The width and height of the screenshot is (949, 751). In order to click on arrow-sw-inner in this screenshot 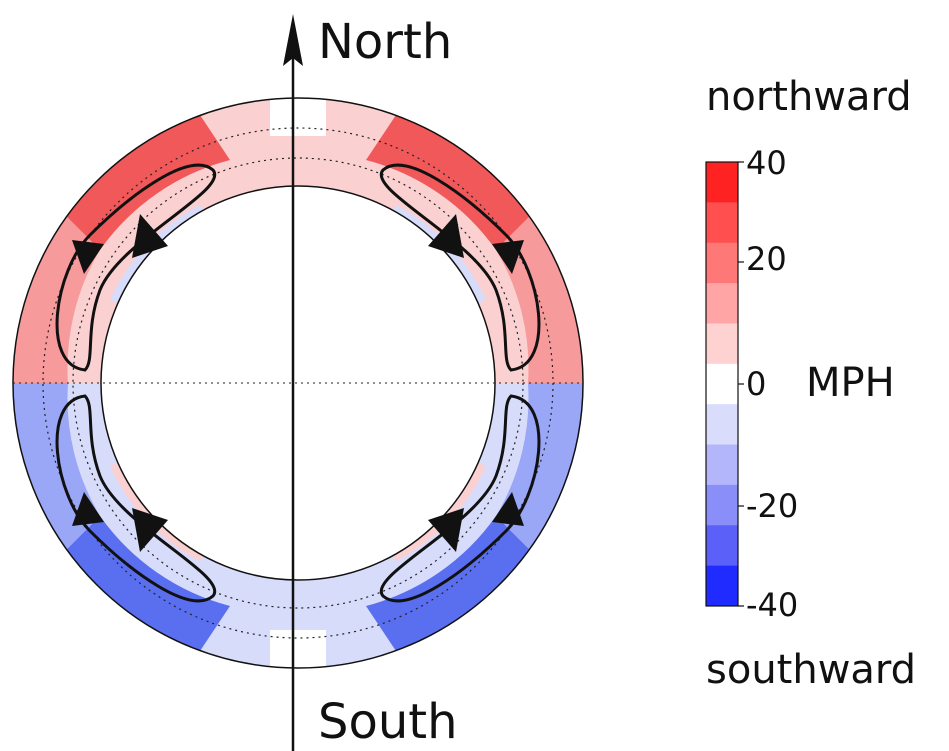, I will do `click(150, 530)`.